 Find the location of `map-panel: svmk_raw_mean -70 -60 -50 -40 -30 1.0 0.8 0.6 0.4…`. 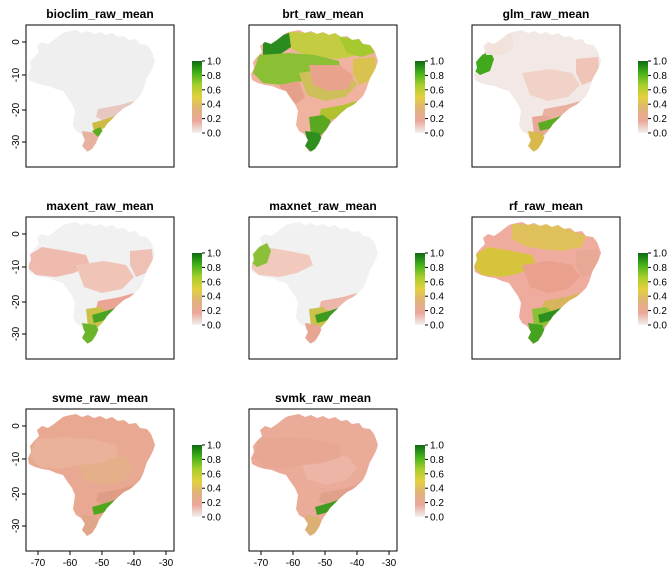

map-panel: svmk_raw_mean -70 -60 -50 -40 -30 1.0 0.8 0.6 0.4… is located at coordinates (346, 480).